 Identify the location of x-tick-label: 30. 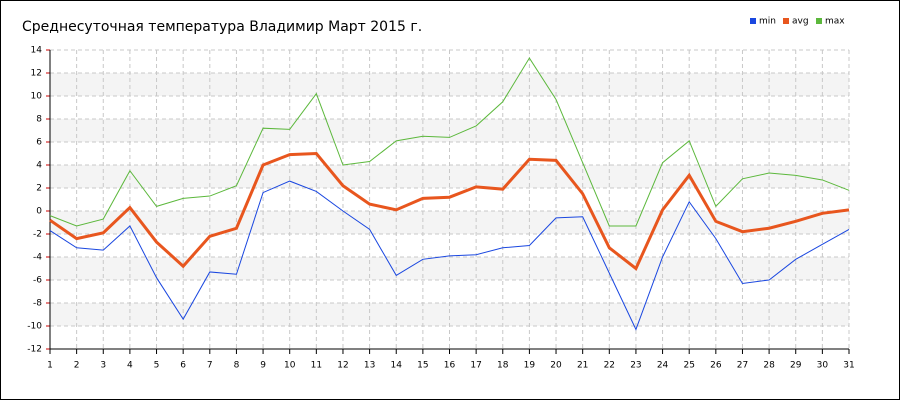
(823, 366).